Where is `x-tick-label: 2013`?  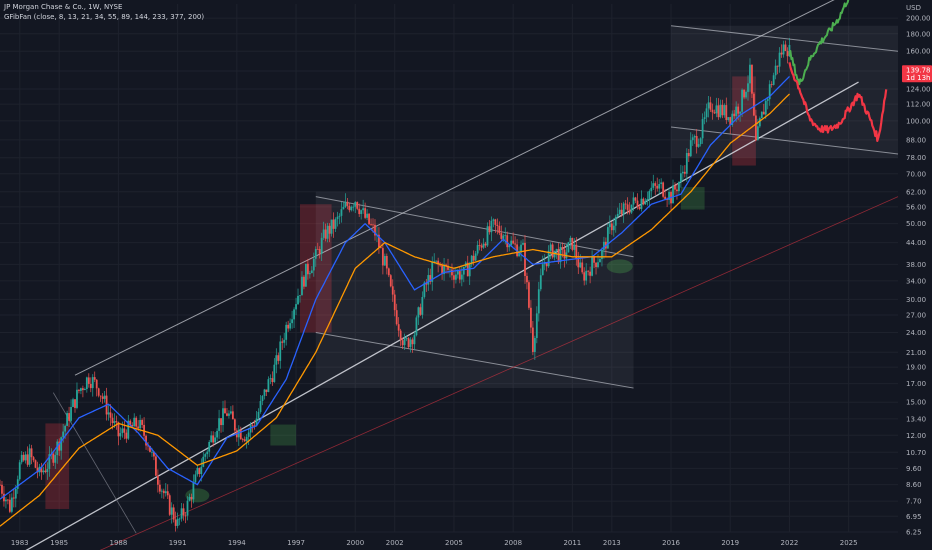
x-tick-label: 2013 is located at coordinates (612, 543).